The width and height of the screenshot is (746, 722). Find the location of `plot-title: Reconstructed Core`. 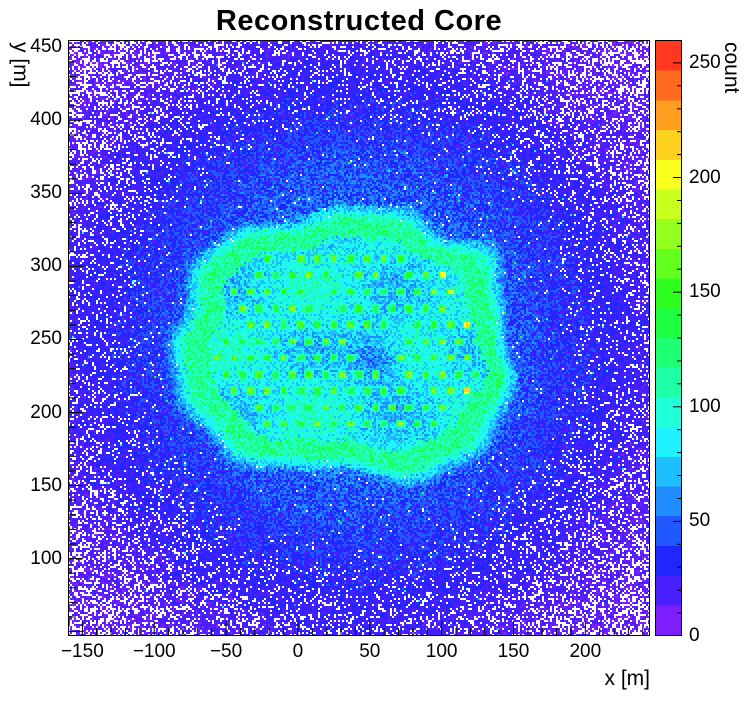

plot-title: Reconstructed Core is located at coordinates (359, 21).